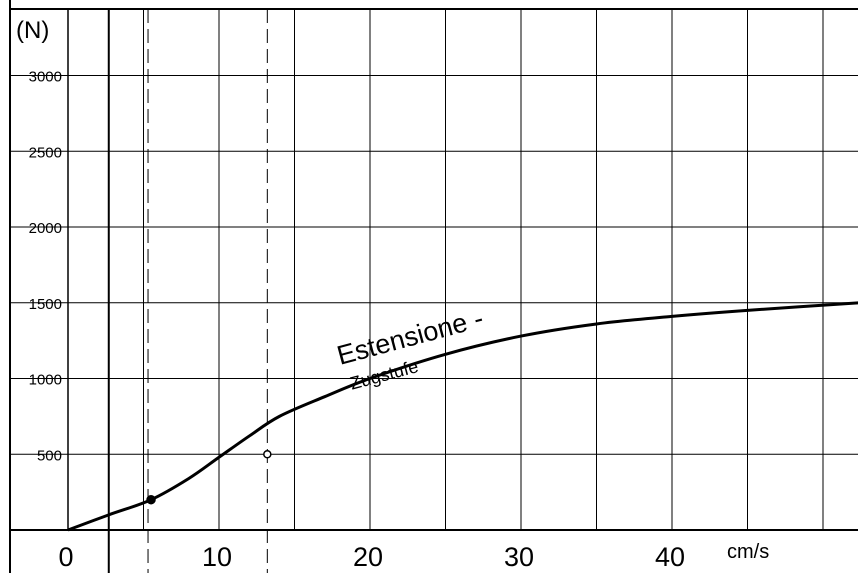 Image resolution: width=858 pixels, height=573 pixels. I want to click on y-tick-label: 2500, so click(45, 152).